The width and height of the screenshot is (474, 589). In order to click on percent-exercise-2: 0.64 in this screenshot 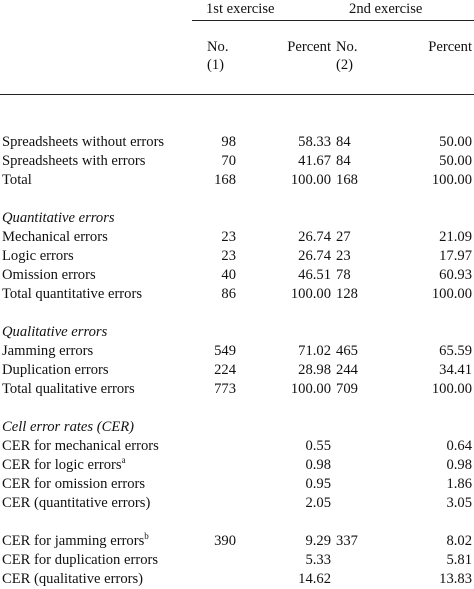, I will do `click(459, 446)`.